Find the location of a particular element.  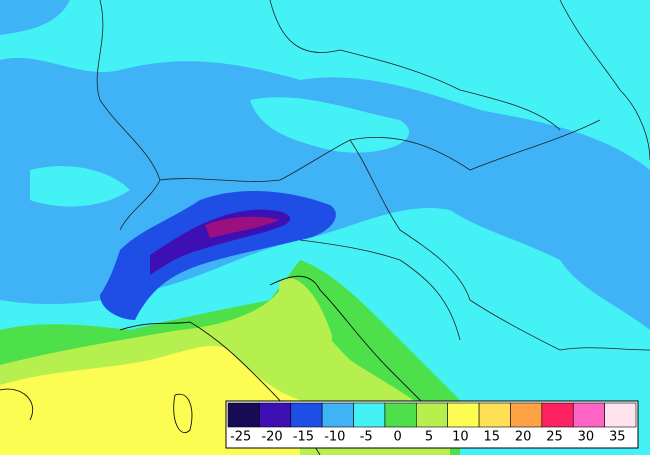

legend-label: -5 is located at coordinates (366, 437).